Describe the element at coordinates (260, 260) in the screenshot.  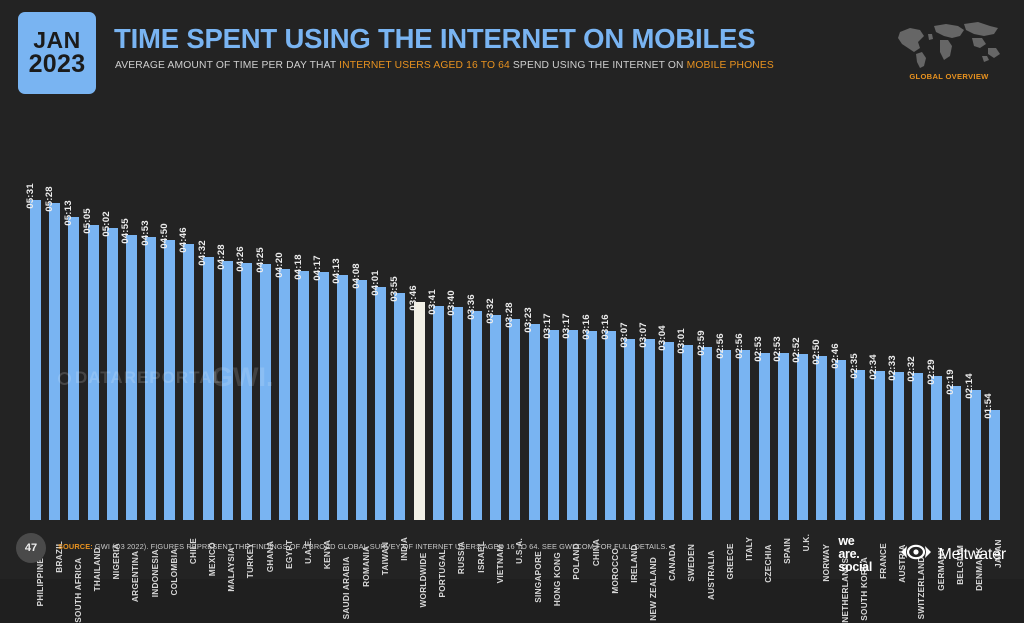
I see `bar-value-label: 04:25` at that location.